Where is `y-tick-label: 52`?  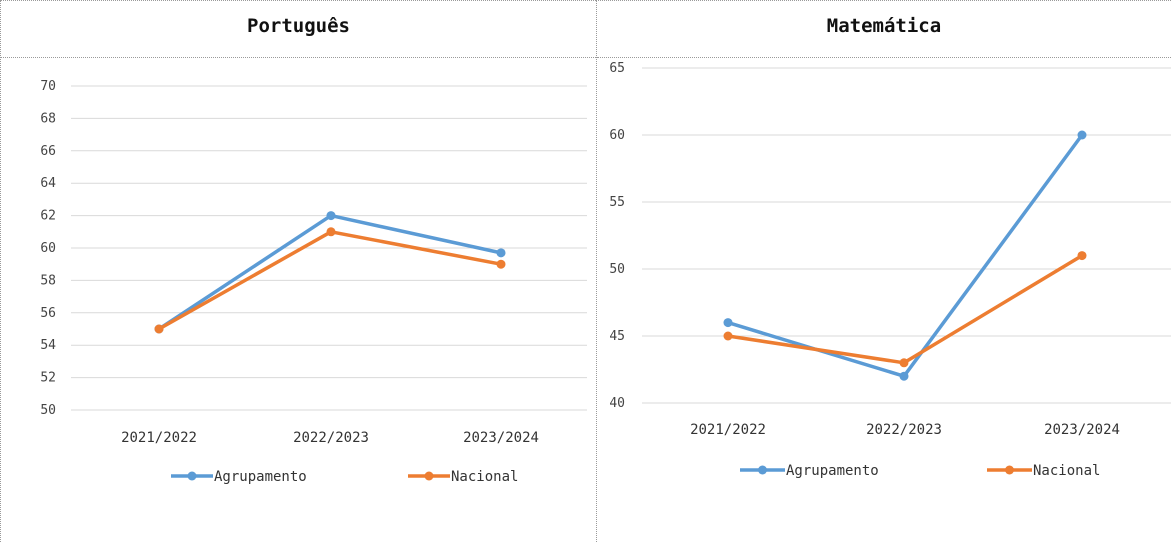
y-tick-label: 52 is located at coordinates (48, 378).